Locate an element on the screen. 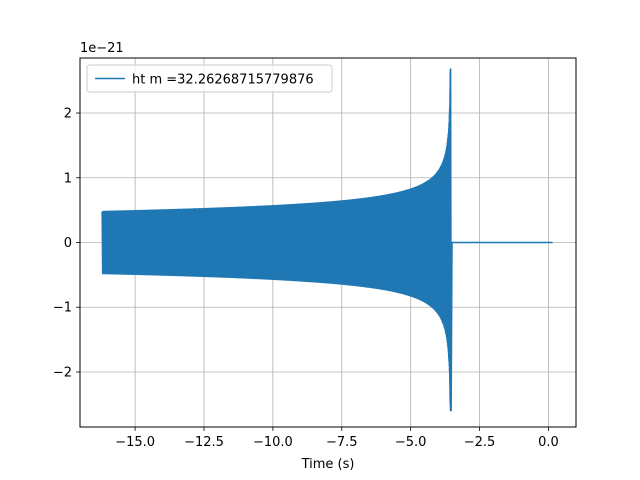  x-tick-label: 0.0 is located at coordinates (548, 442).